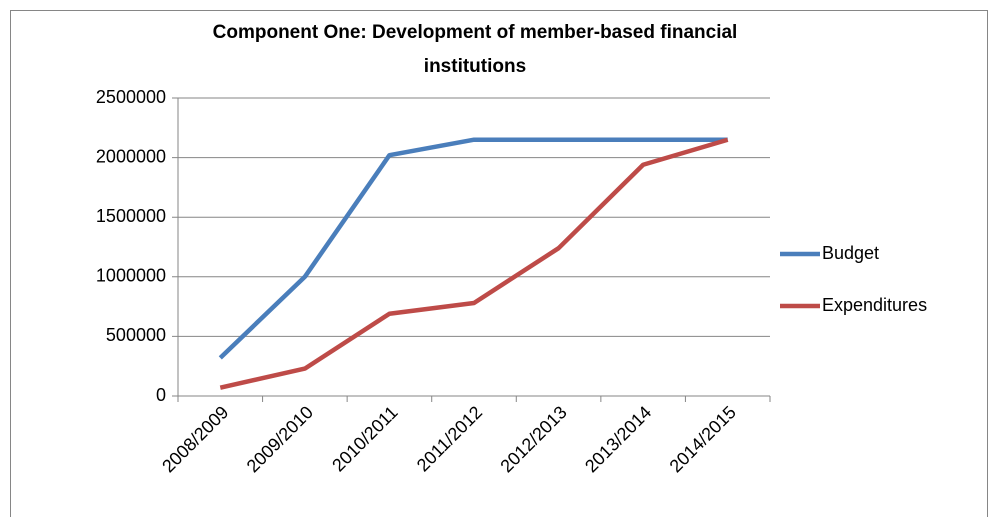 This screenshot has width=992, height=517. Describe the element at coordinates (475, 66) in the screenshot. I see `chart-title: institutions` at that location.